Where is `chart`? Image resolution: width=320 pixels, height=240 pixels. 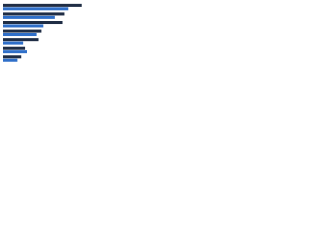
chart is located at coordinates (42, 32).